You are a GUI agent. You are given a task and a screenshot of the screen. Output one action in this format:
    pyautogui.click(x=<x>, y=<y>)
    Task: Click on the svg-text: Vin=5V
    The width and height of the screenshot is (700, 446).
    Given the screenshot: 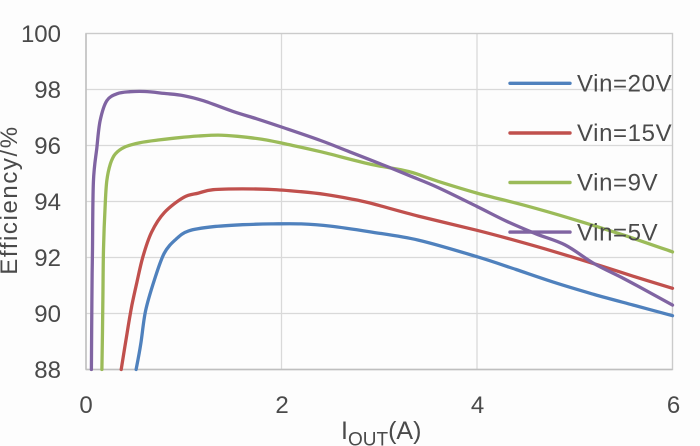 What is the action you would take?
    pyautogui.click(x=617, y=232)
    